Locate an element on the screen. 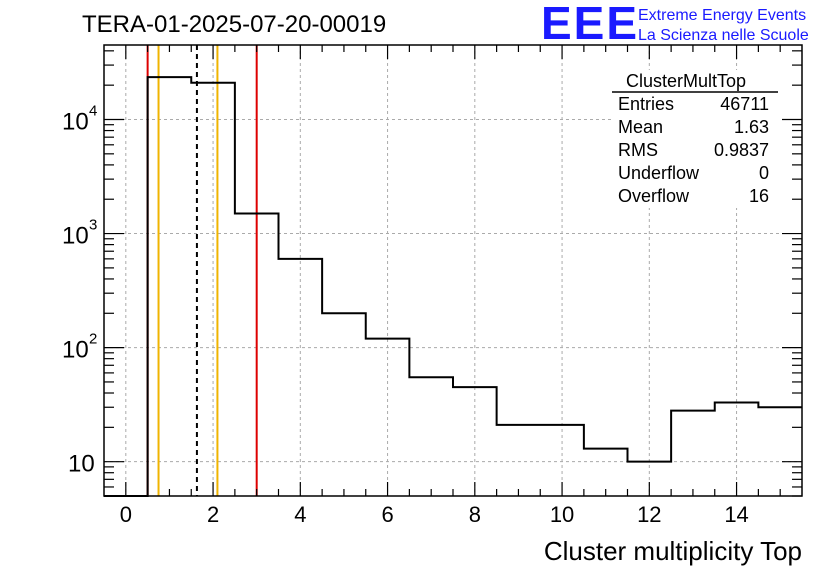 The image size is (836, 572). y-tick-exponent: 3 is located at coordinates (93, 225).